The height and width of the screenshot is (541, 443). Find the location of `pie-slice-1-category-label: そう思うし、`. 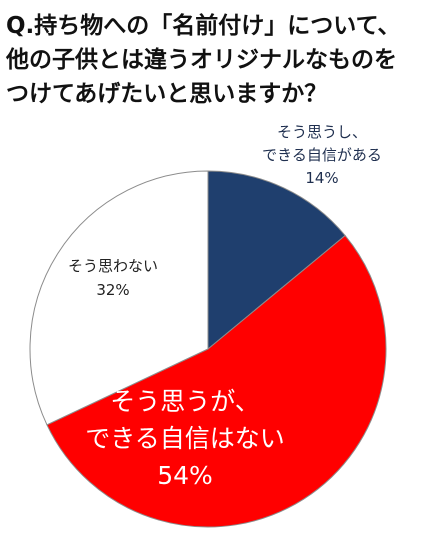

pie-slice-1-category-label: そう思うし、 is located at coordinates (322, 132).